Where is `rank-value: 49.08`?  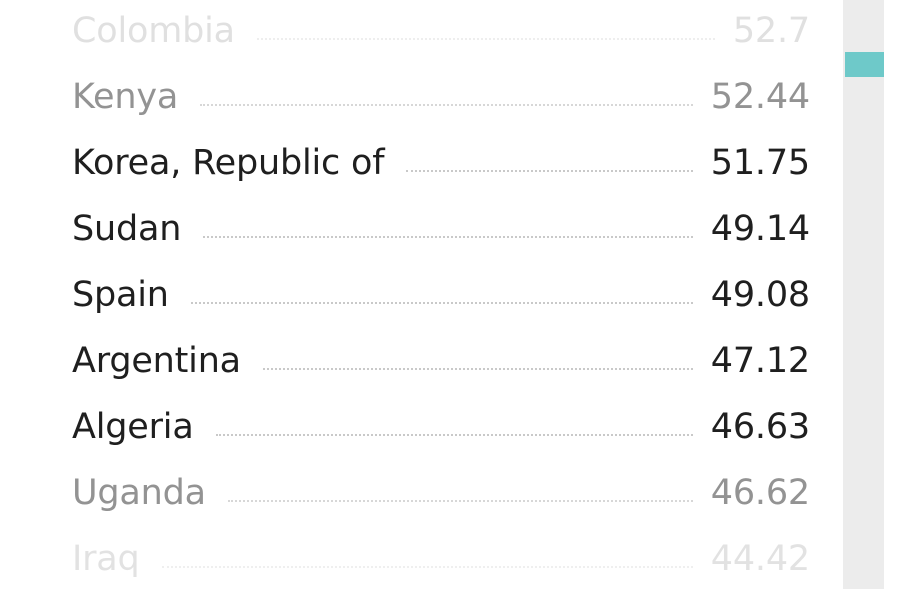 rank-value: 49.08 is located at coordinates (760, 294).